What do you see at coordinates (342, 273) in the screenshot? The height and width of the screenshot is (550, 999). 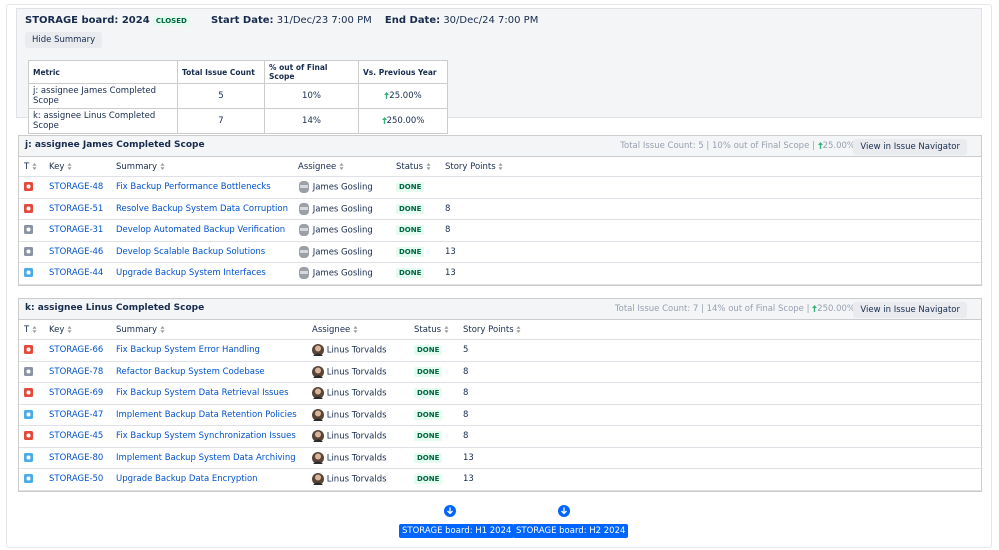 I see `assignee-name: James Gosling` at bounding box center [342, 273].